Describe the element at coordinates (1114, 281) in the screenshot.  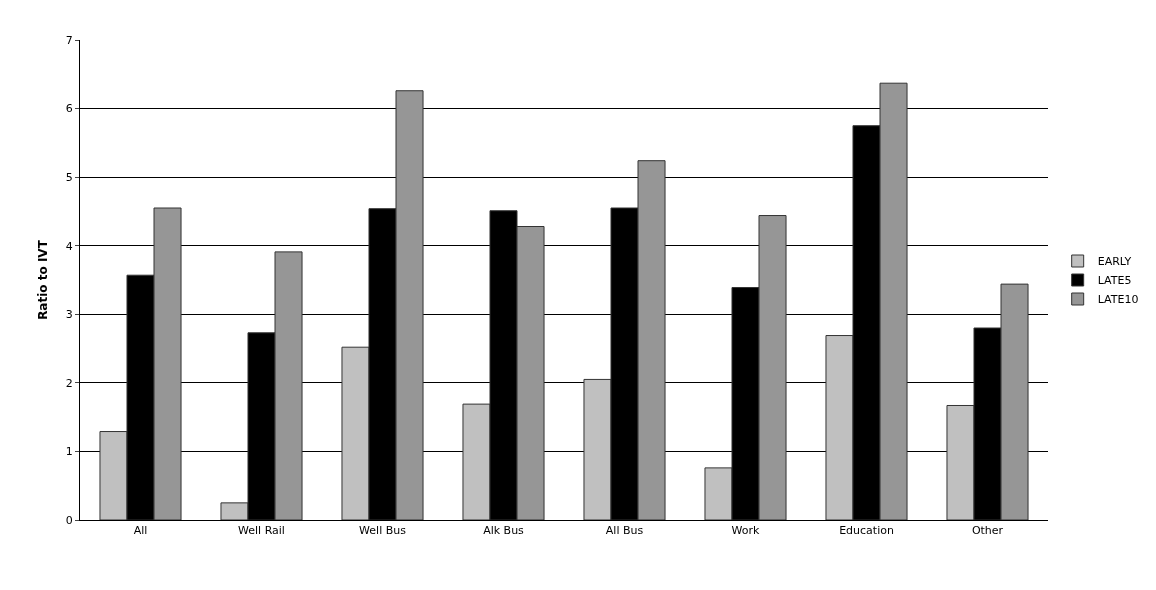
I see `legend-label: LATE5` at that location.